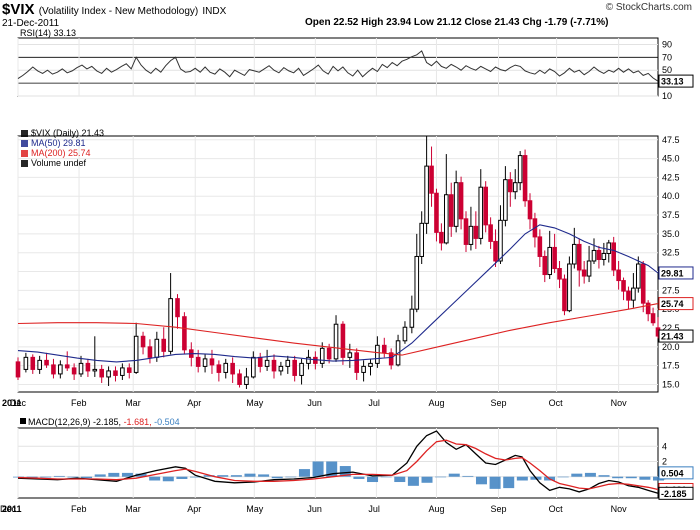  What do you see at coordinates (671, 215) in the screenshot?
I see `price-tick-label: 37.5` at bounding box center [671, 215].